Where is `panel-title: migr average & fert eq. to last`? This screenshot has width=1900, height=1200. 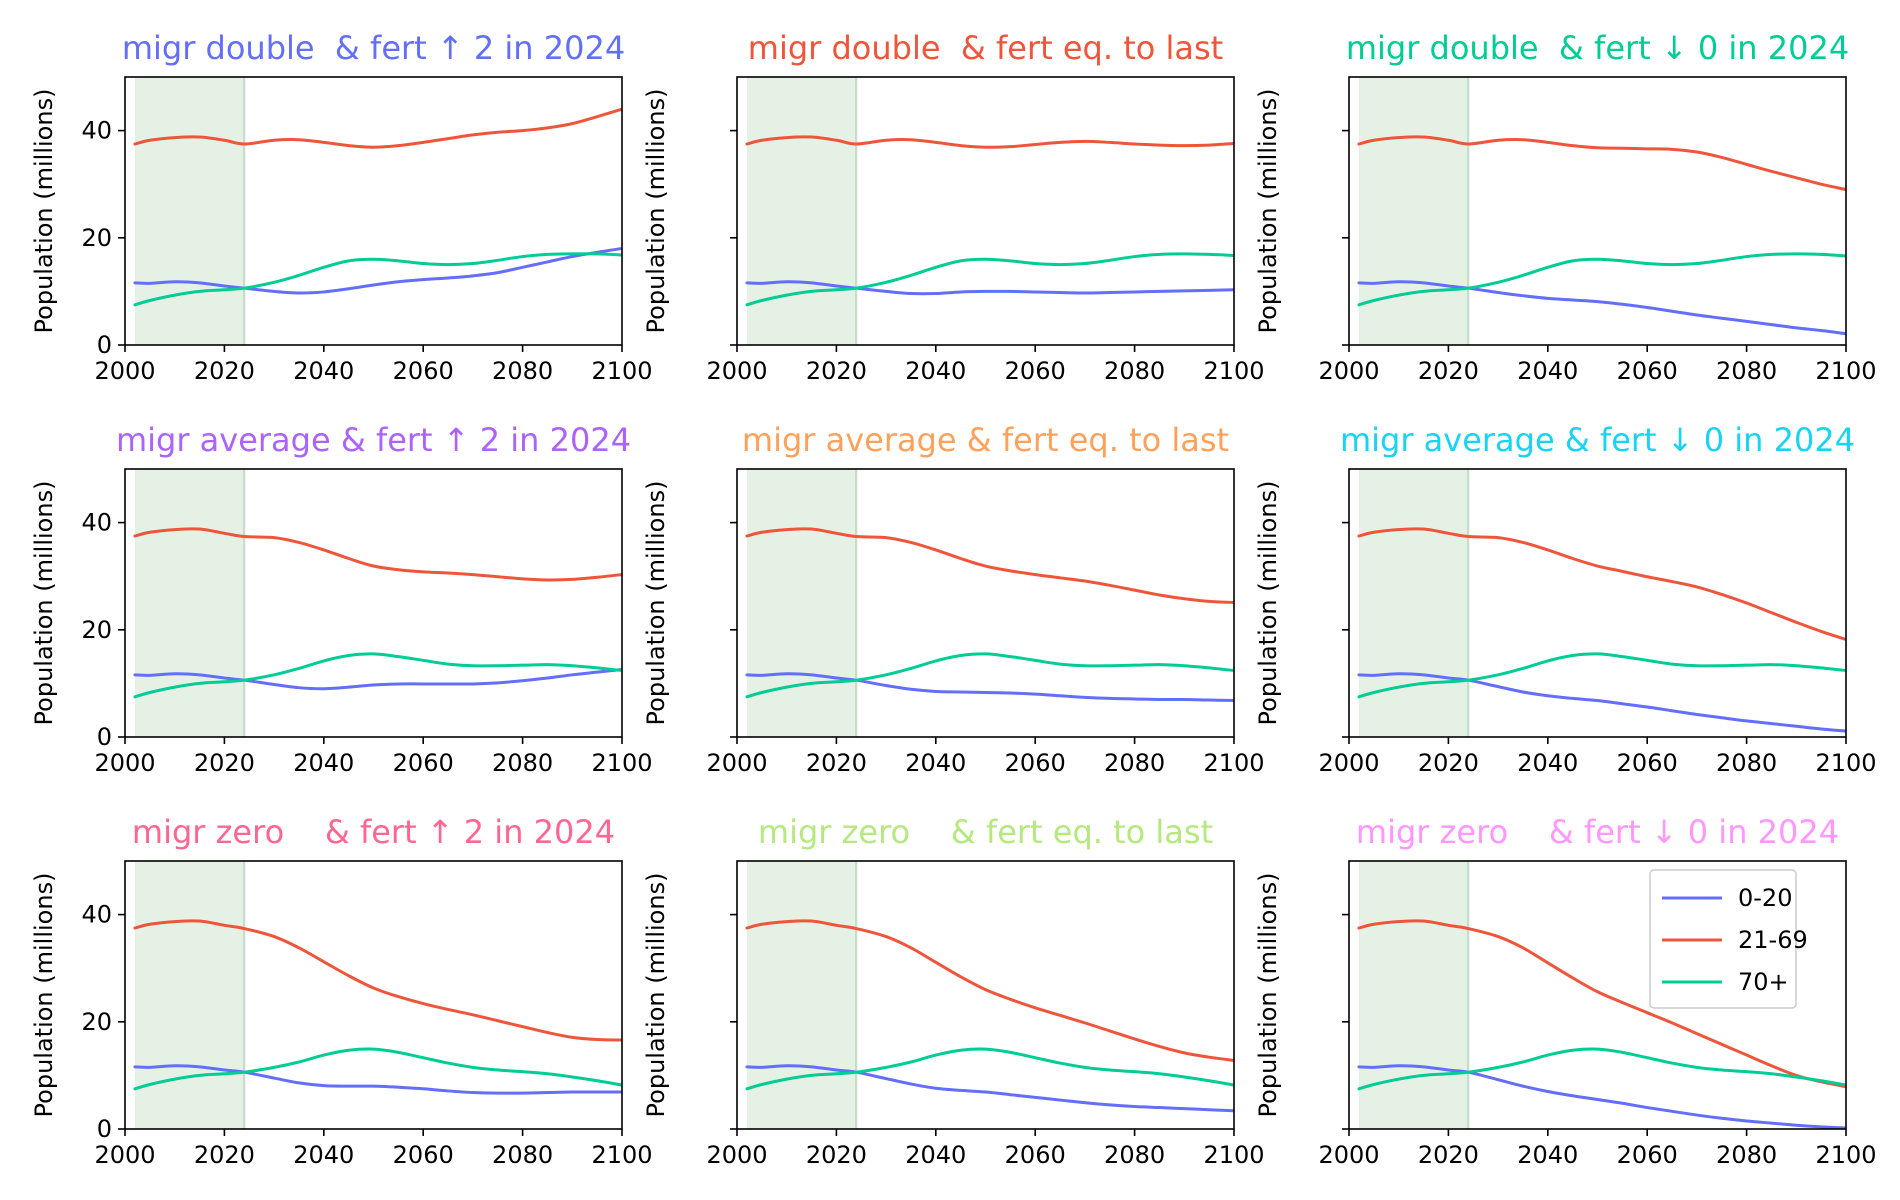 panel-title: migr average & fert eq. to last is located at coordinates (985, 440).